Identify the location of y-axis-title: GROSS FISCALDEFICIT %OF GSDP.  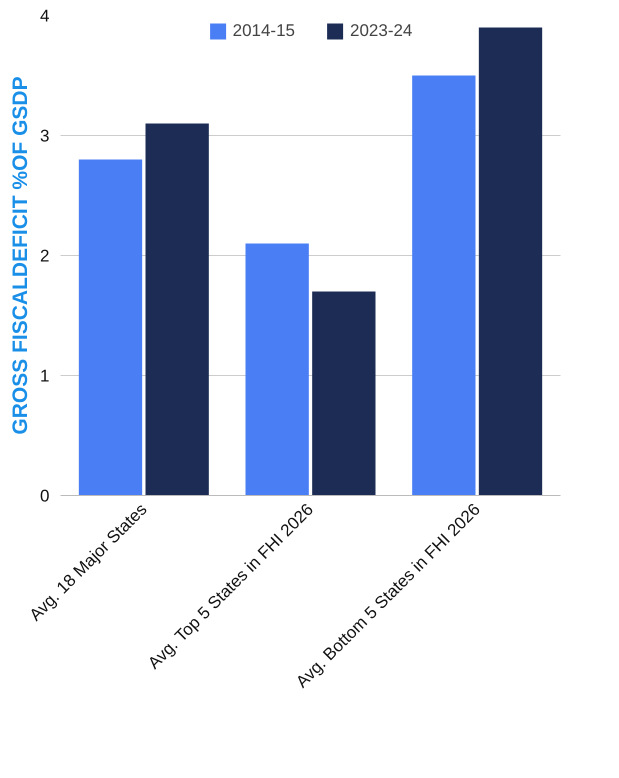
(20, 255).